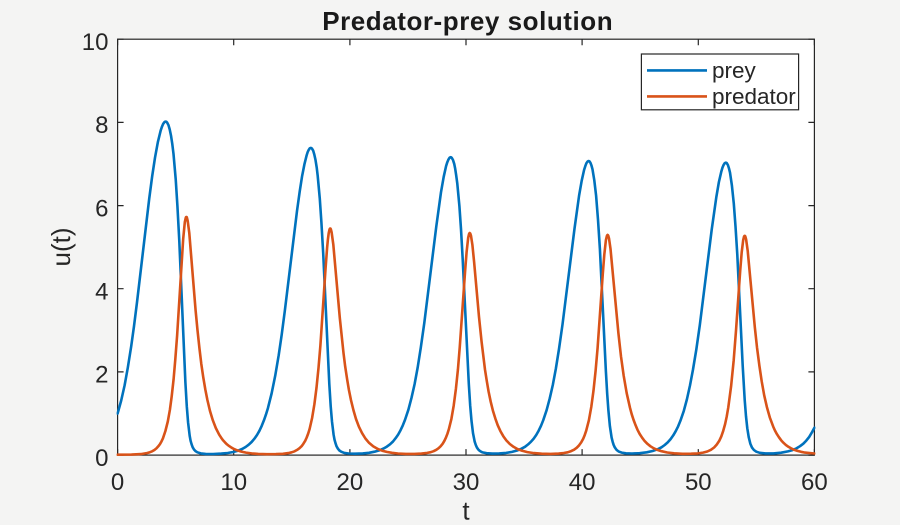 The image size is (900, 525). I want to click on svg-text: 30, so click(466, 482).